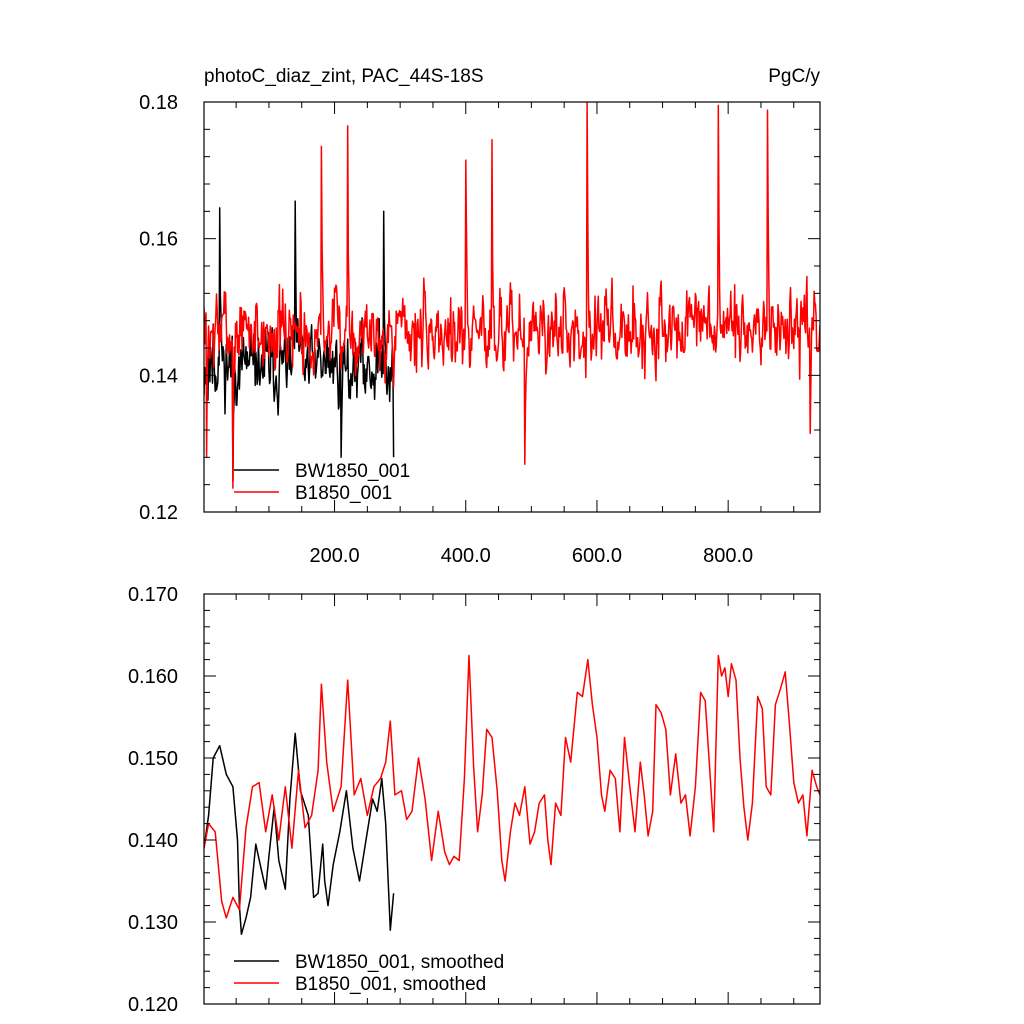  Describe the element at coordinates (352, 471) in the screenshot. I see `legend-label: BW1850_001` at that location.